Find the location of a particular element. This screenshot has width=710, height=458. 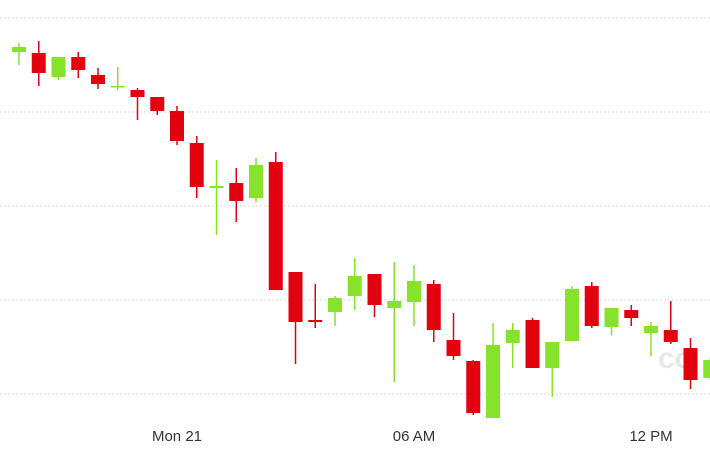

x-tick-label: Mon 21 is located at coordinates (177, 436).